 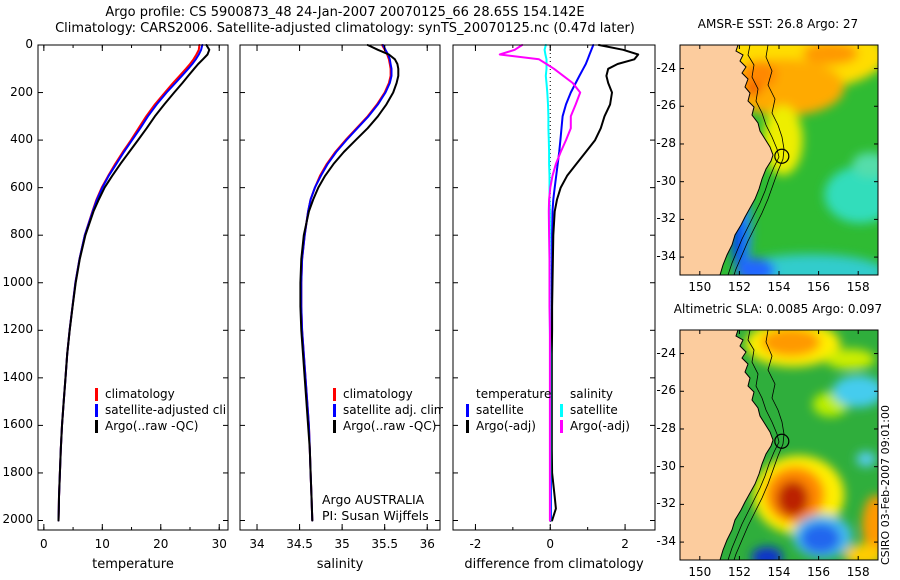 What do you see at coordinates (550, 544) in the screenshot?
I see `difference-xtick-label: 0` at bounding box center [550, 544].